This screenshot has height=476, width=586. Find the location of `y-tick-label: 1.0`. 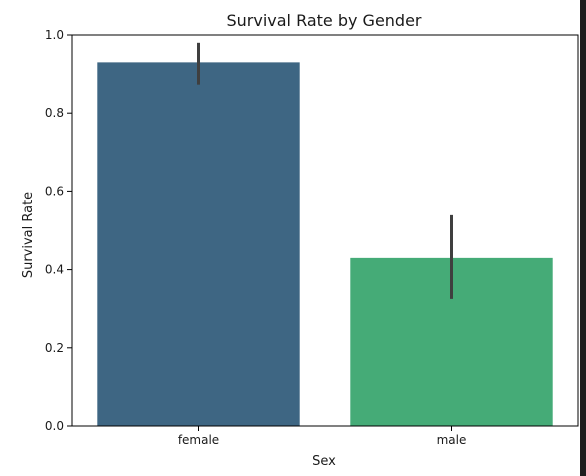

y-tick-label: 1.0 is located at coordinates (54, 35).